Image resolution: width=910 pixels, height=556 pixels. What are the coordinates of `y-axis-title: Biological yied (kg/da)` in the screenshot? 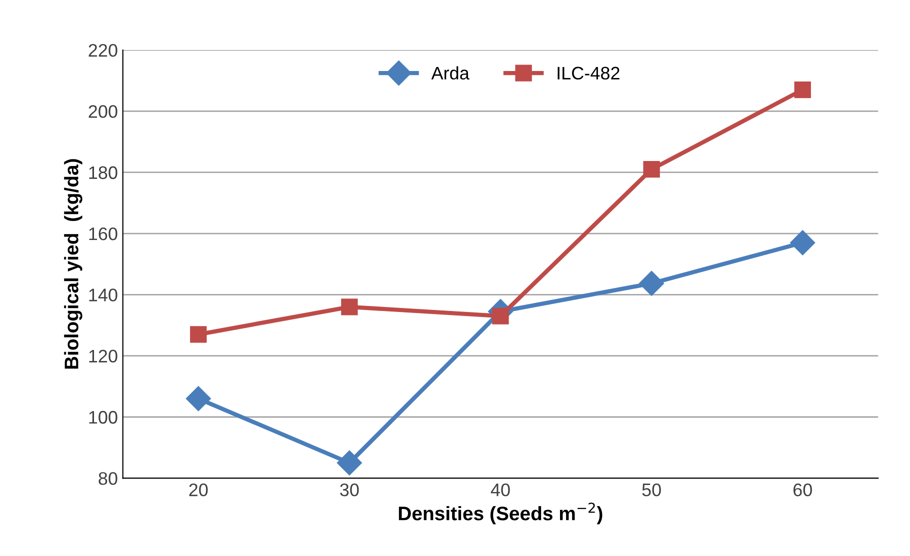 It's located at (73, 264).